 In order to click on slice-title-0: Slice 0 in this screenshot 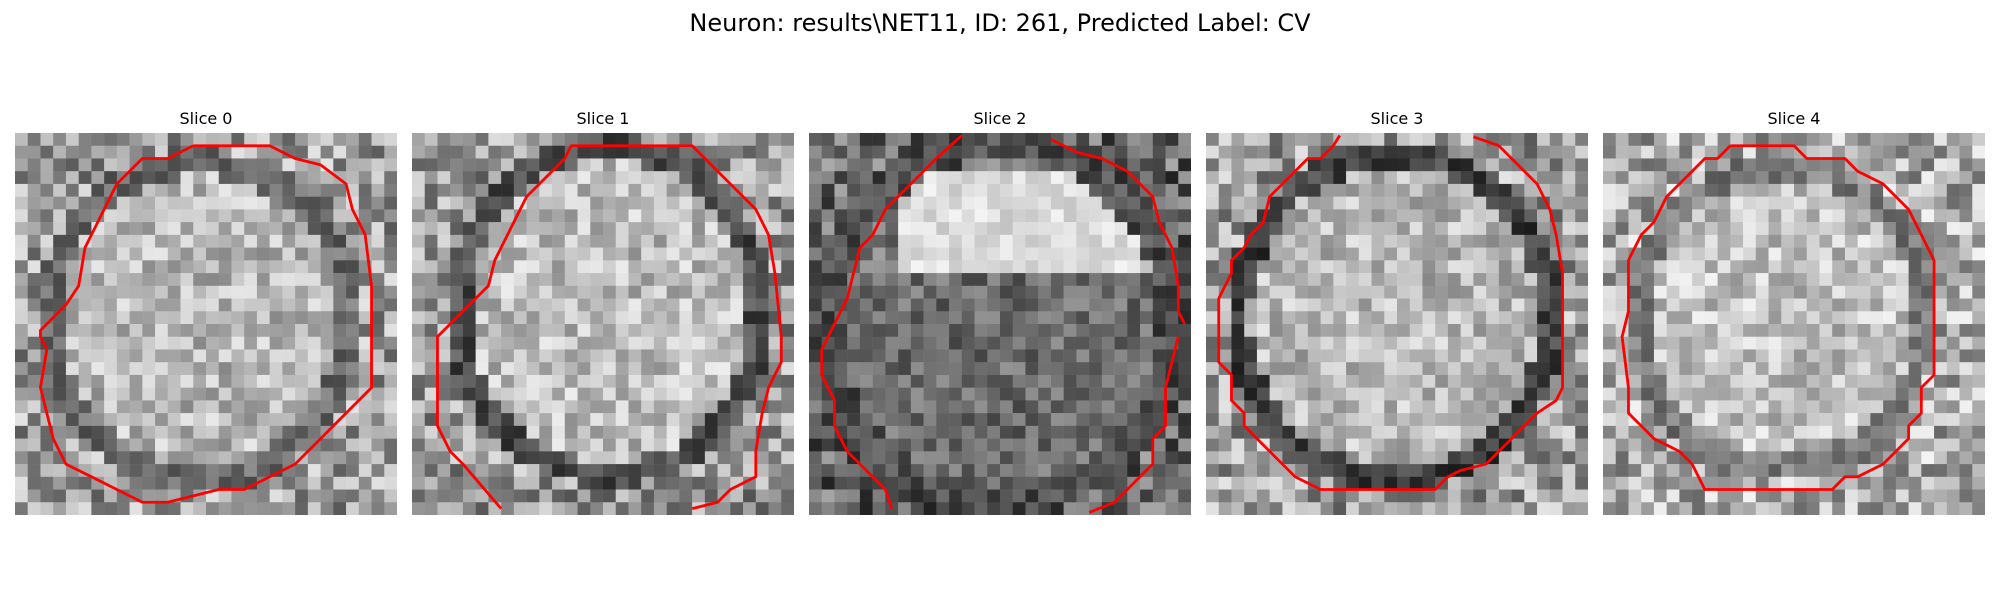, I will do `click(206, 118)`.